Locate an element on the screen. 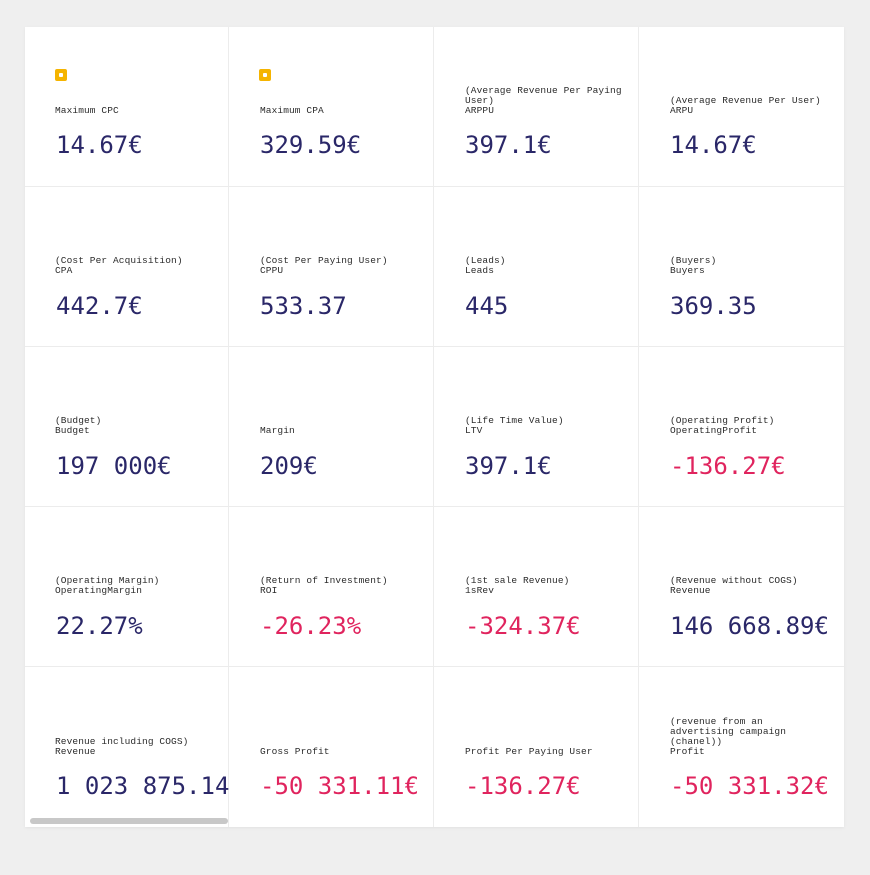  metric-value: 369.35 is located at coordinates (713, 306).